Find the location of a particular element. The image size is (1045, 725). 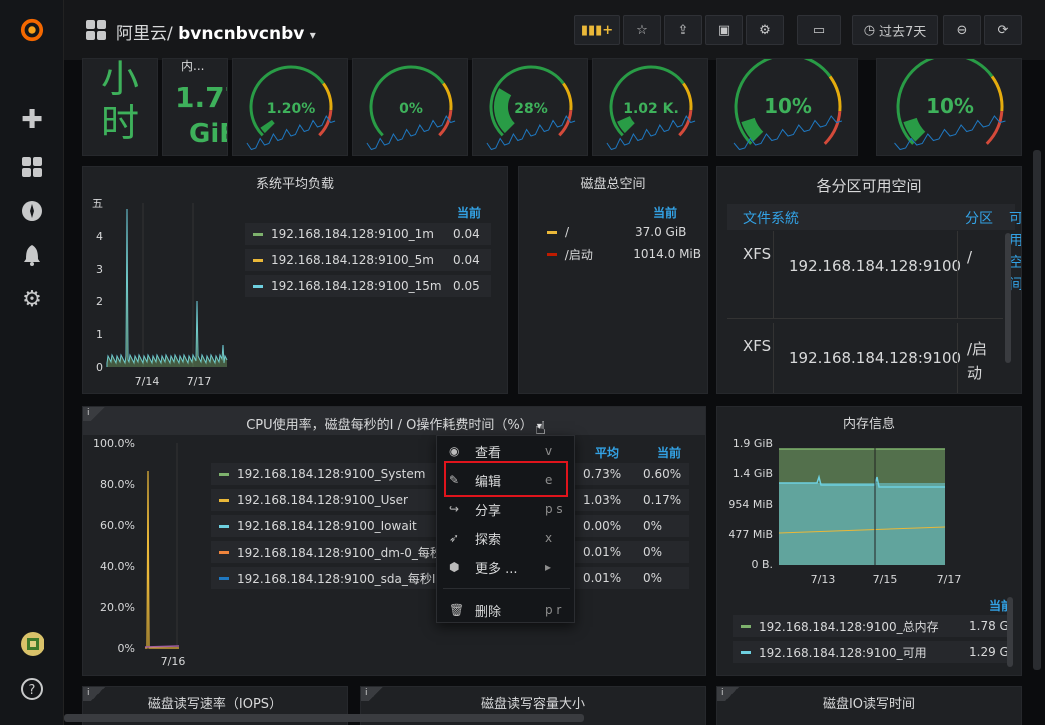

menu-item-shortcut: ▸ is located at coordinates (548, 567).